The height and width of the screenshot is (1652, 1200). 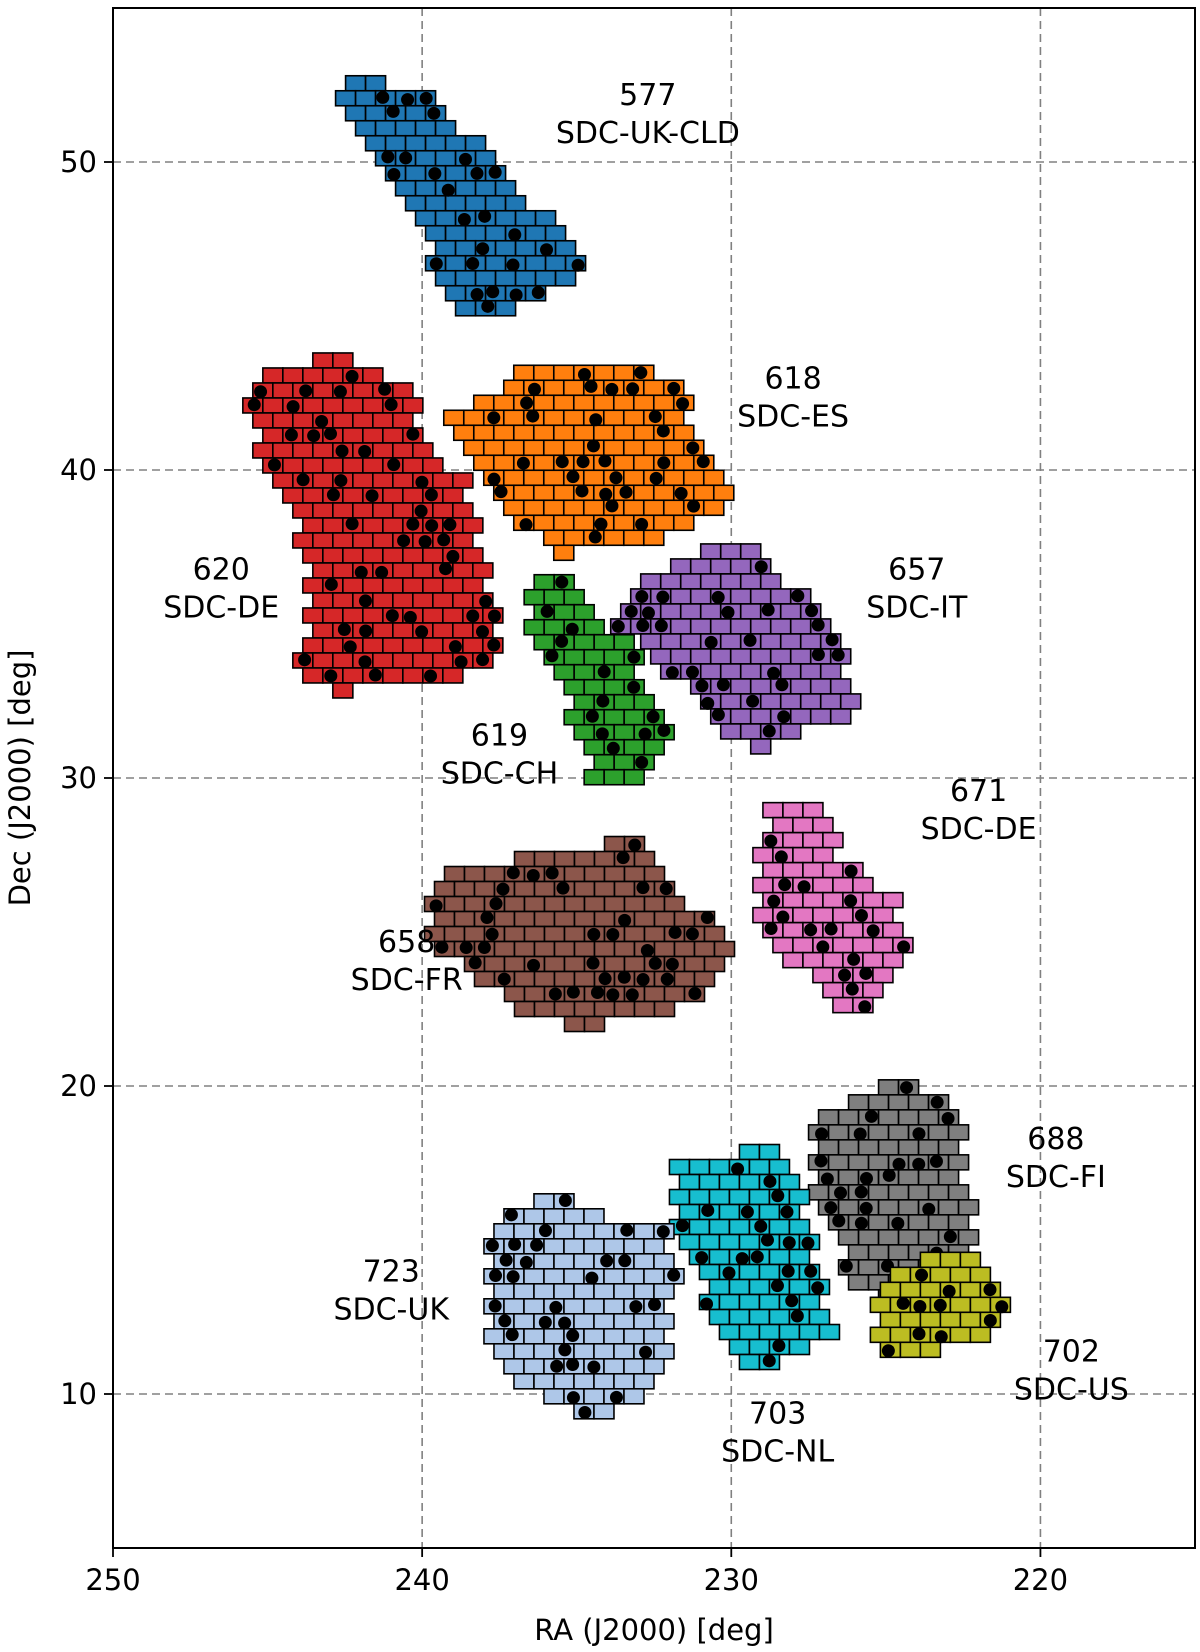 What do you see at coordinates (979, 829) in the screenshot?
I see `region-671-site-label: SDC-DE` at bounding box center [979, 829].